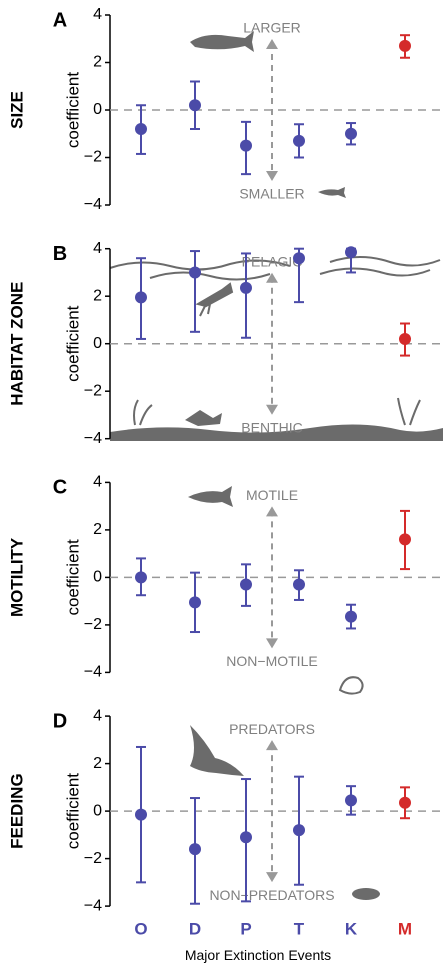 Image resolution: width=443 pixels, height=966 pixels. Describe the element at coordinates (258, 955) in the screenshot. I see `x-axis-label: Major Extinction Events` at that location.